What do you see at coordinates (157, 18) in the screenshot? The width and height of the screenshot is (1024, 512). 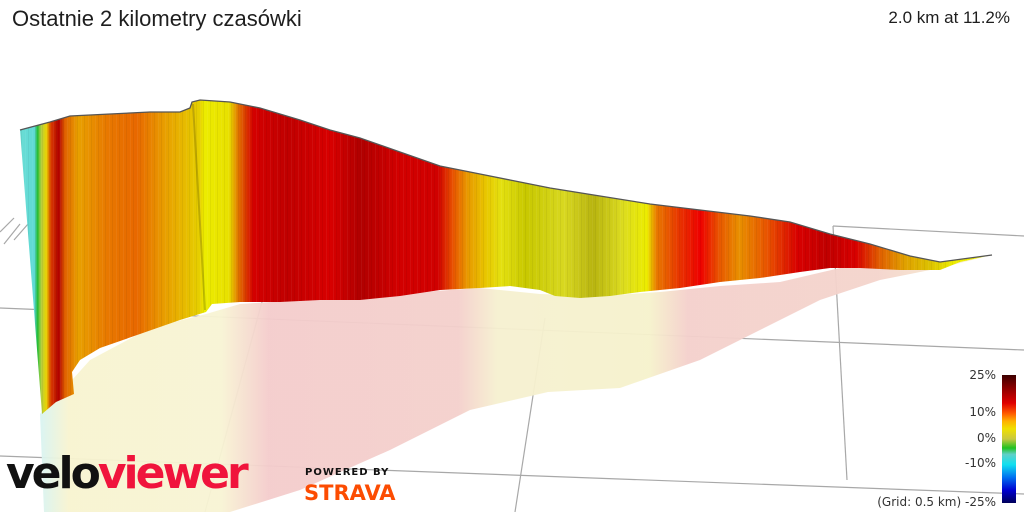 I see `page-title: Ostatnie 2 kilometry czasówki` at bounding box center [157, 18].